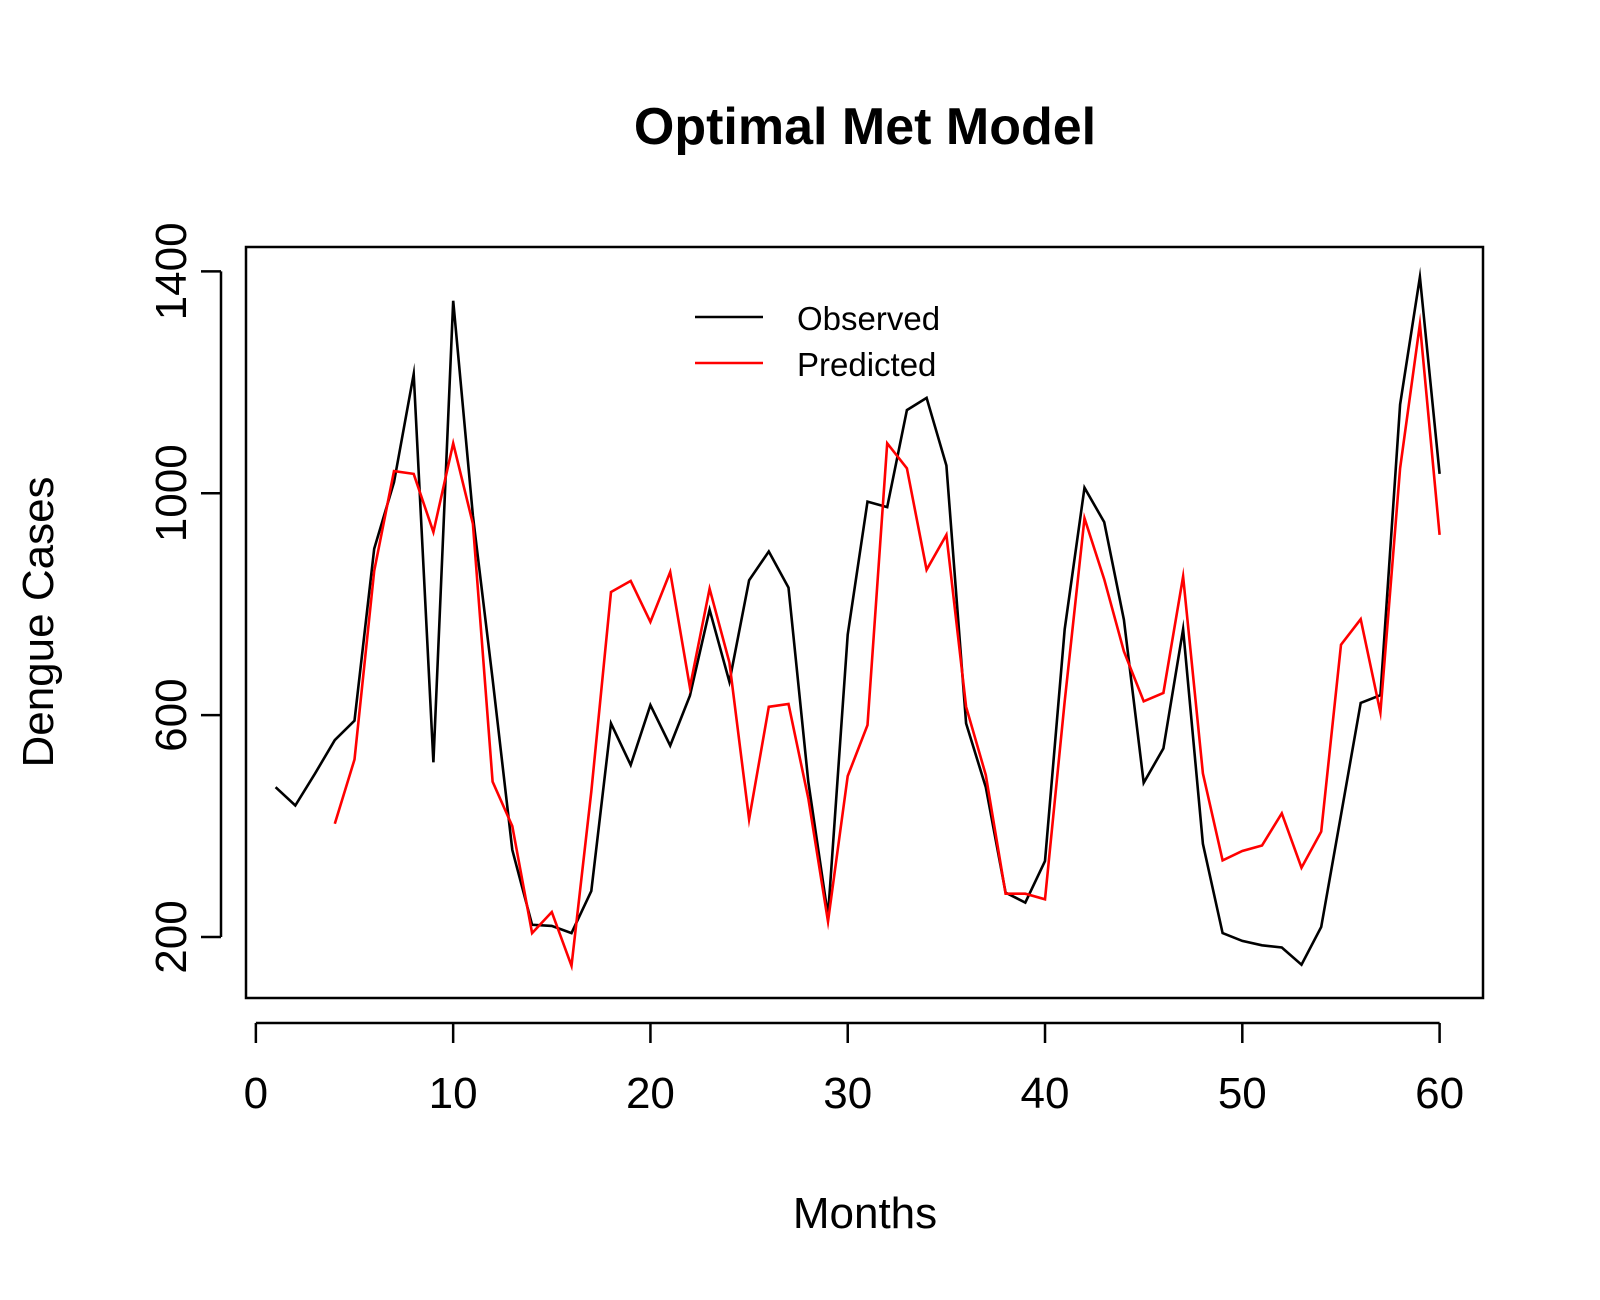 The height and width of the screenshot is (1300, 1600). Describe the element at coordinates (1439, 1093) in the screenshot. I see `x-tick-label: 60` at that location.